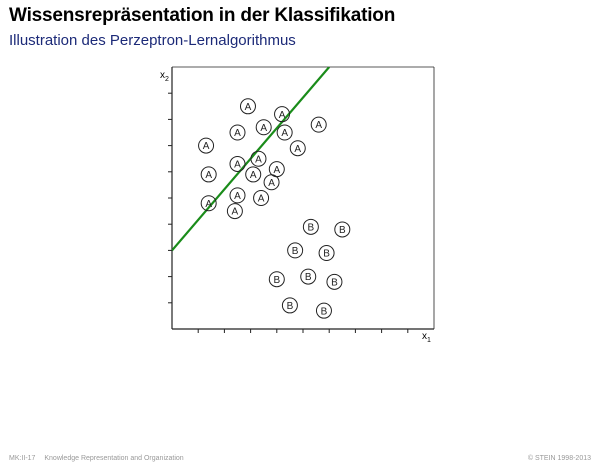  Describe the element at coordinates (429, 340) in the screenshot. I see `axis-label-subscript: 1` at that location.